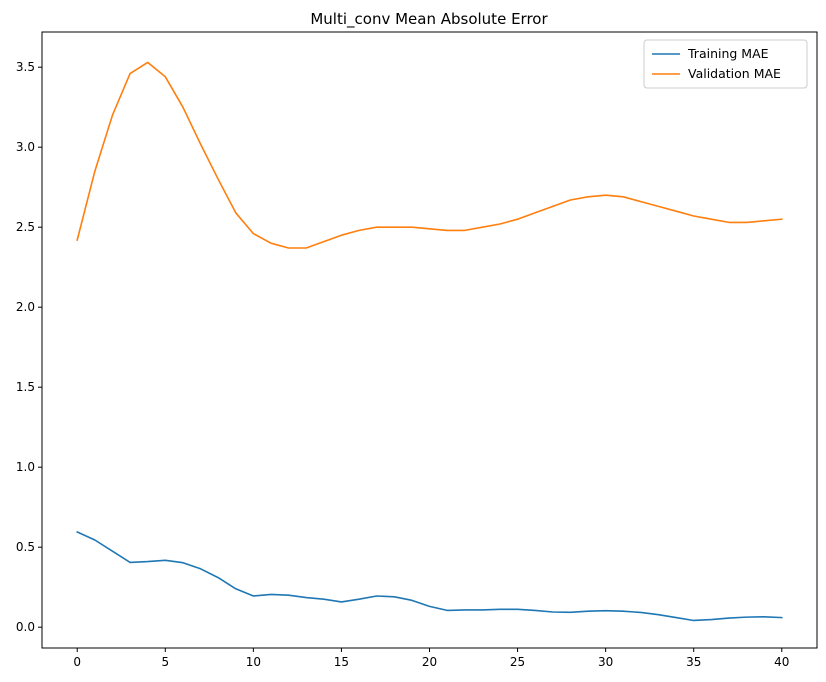 The width and height of the screenshot is (826, 682). Describe the element at coordinates (25, 467) in the screenshot. I see `y-tick-label: 1.0` at that location.